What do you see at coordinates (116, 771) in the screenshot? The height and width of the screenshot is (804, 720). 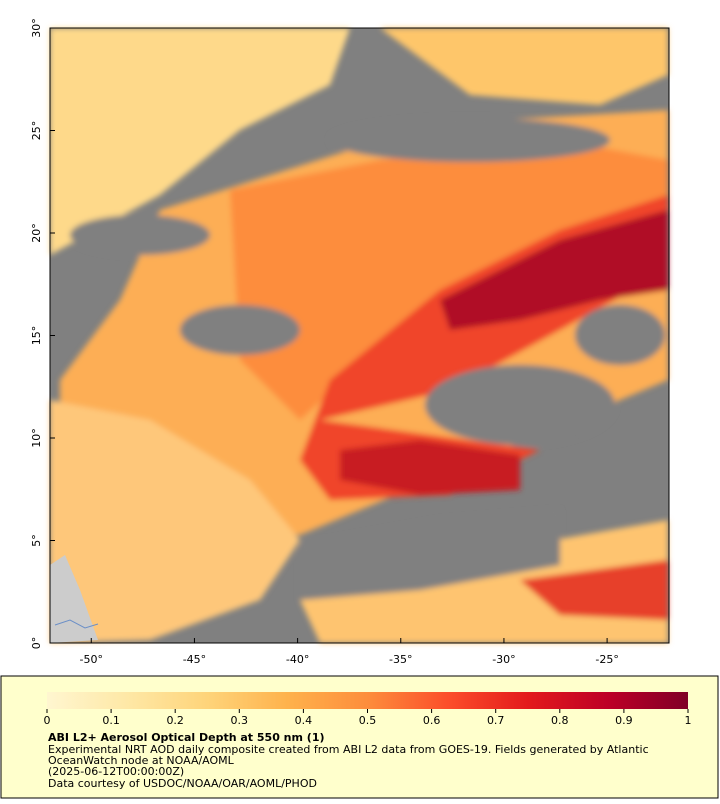 I see `caption-line: (2025-06-12T00:00:00Z)` at bounding box center [116, 771].